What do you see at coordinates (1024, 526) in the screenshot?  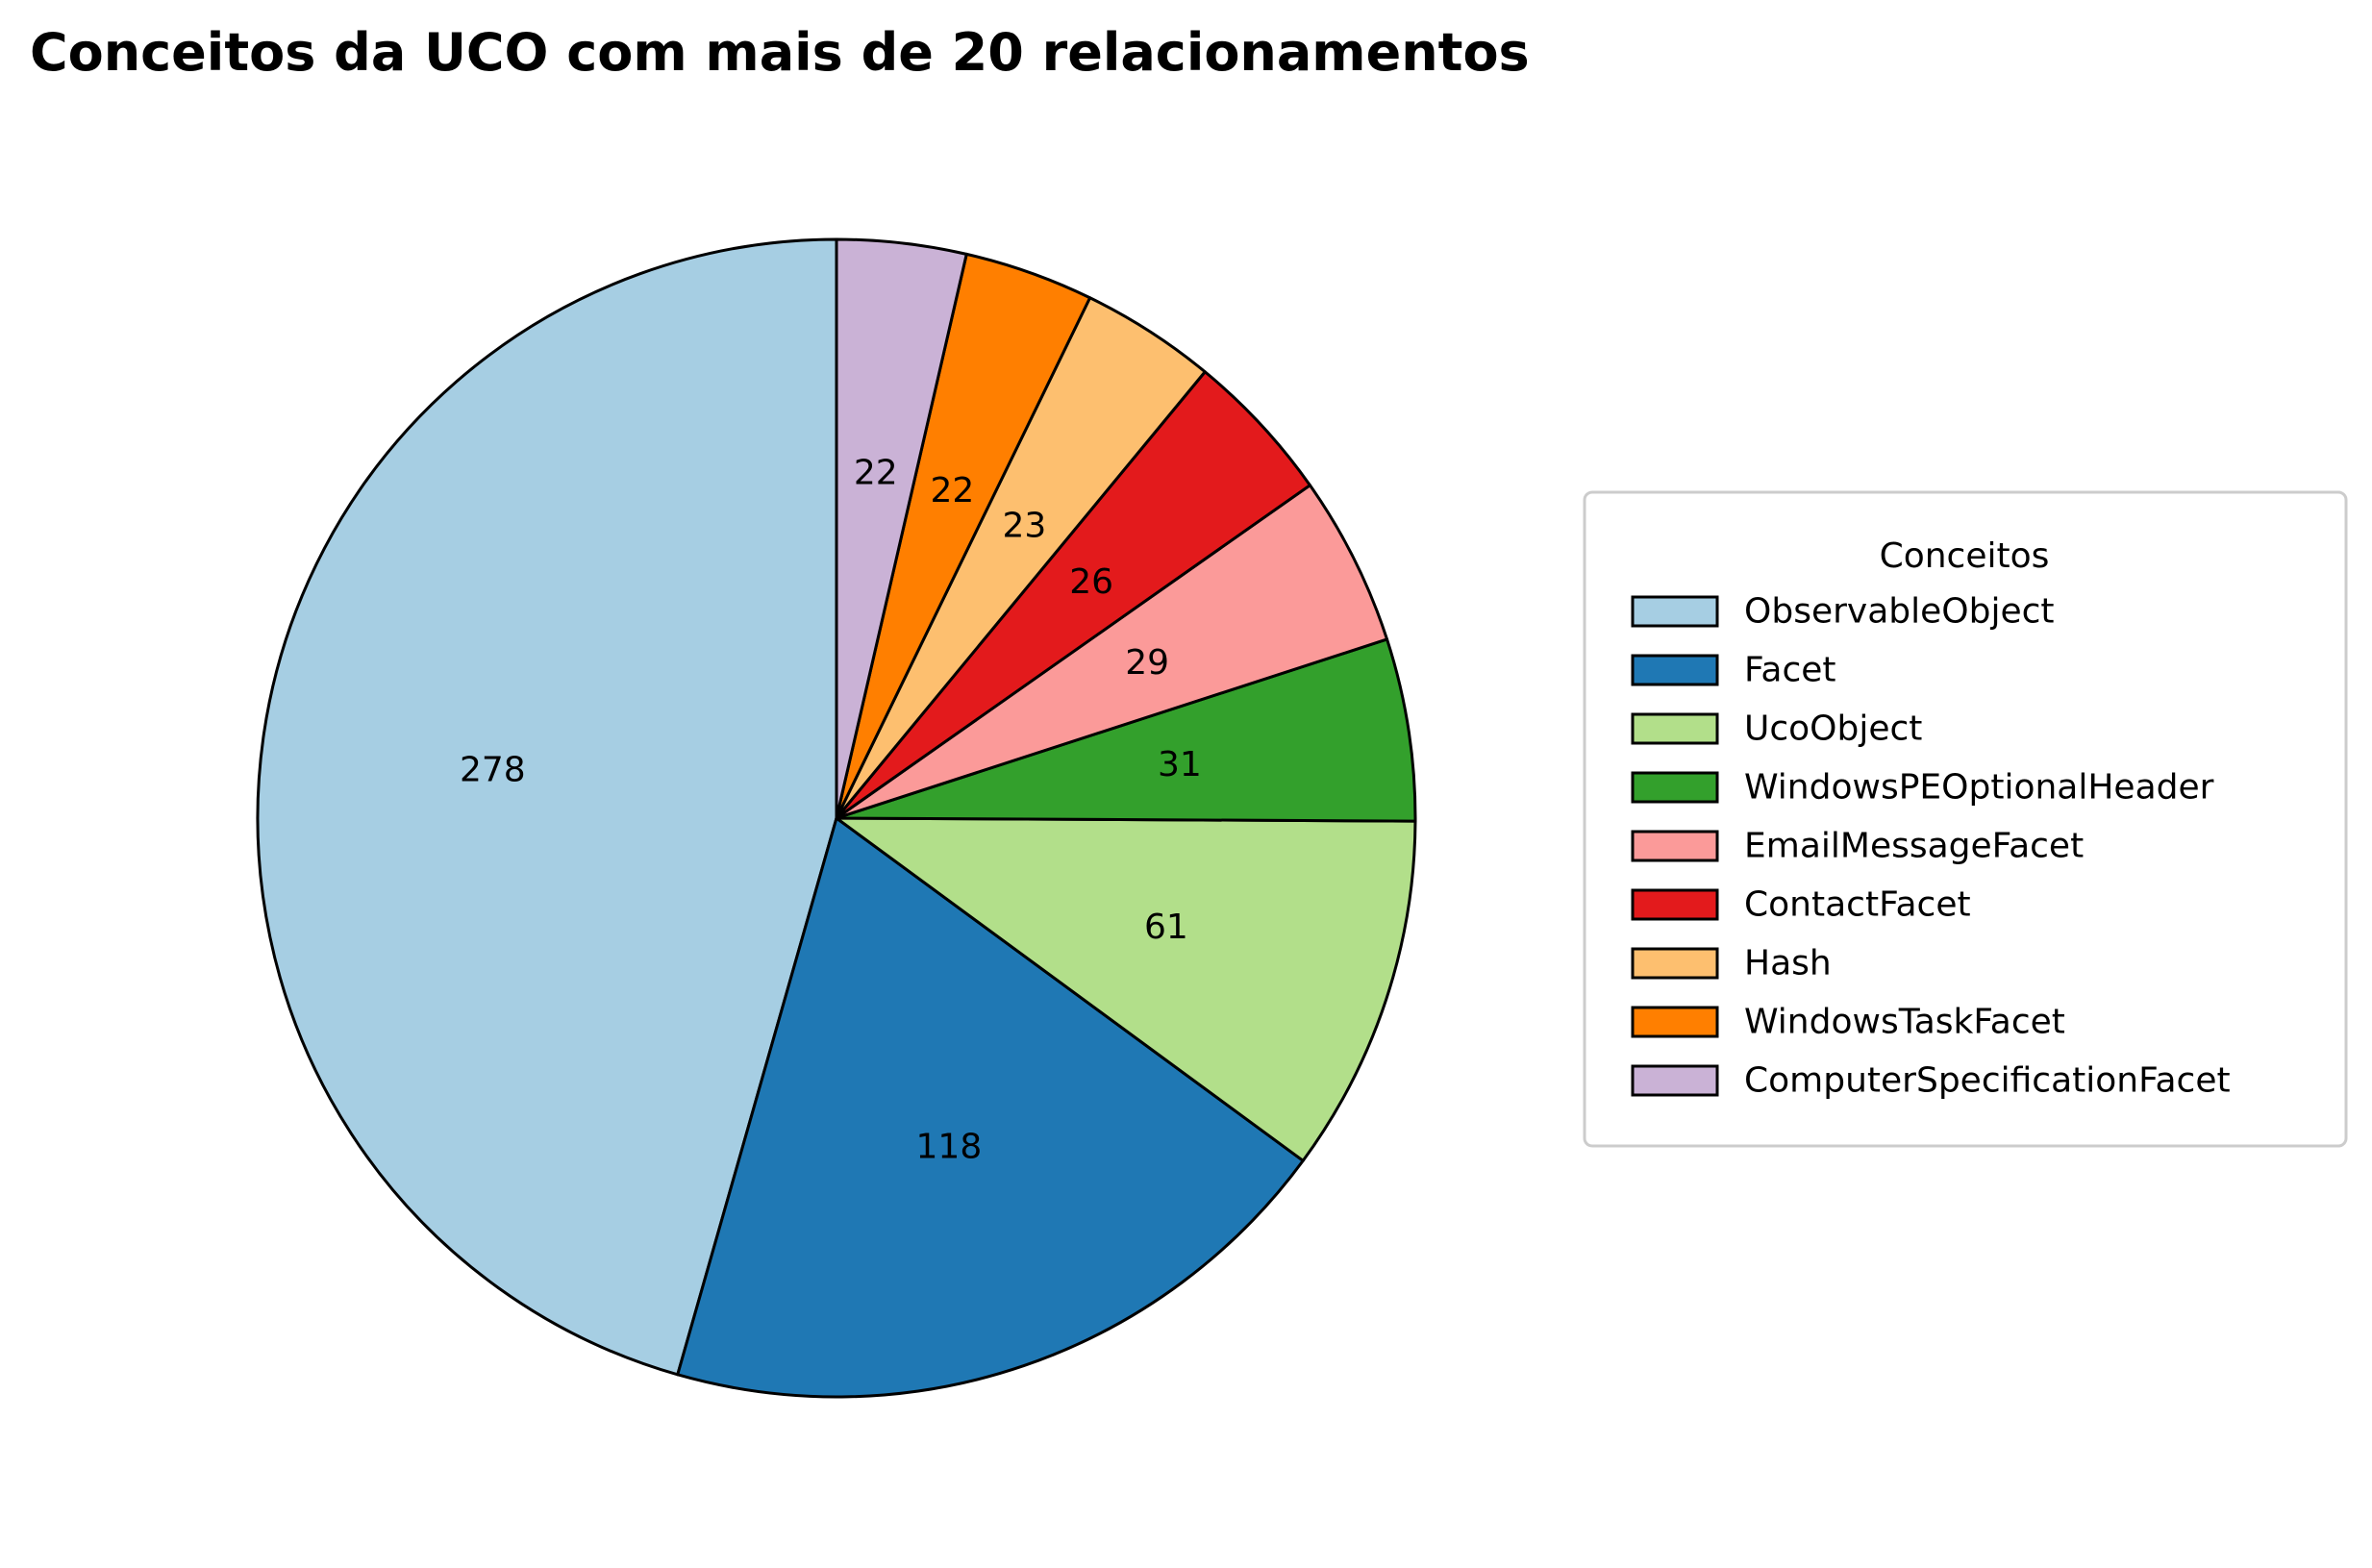 I see `slice-value-label: 23` at bounding box center [1024, 526].